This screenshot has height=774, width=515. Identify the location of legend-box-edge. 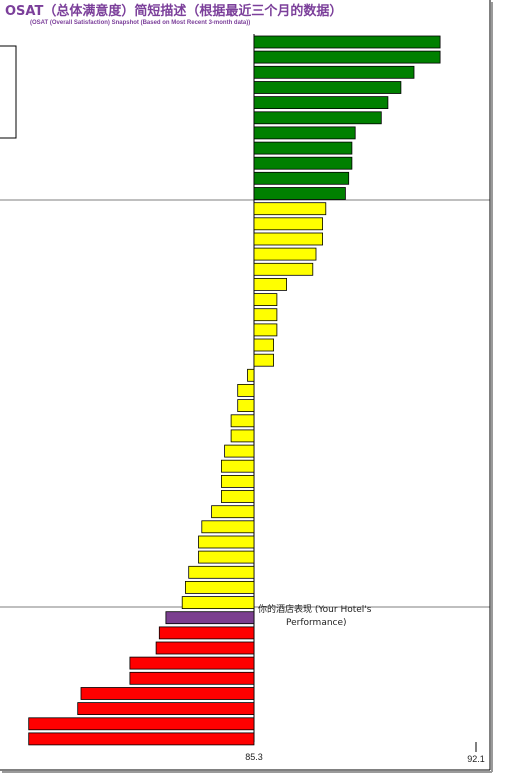
(8, 92).